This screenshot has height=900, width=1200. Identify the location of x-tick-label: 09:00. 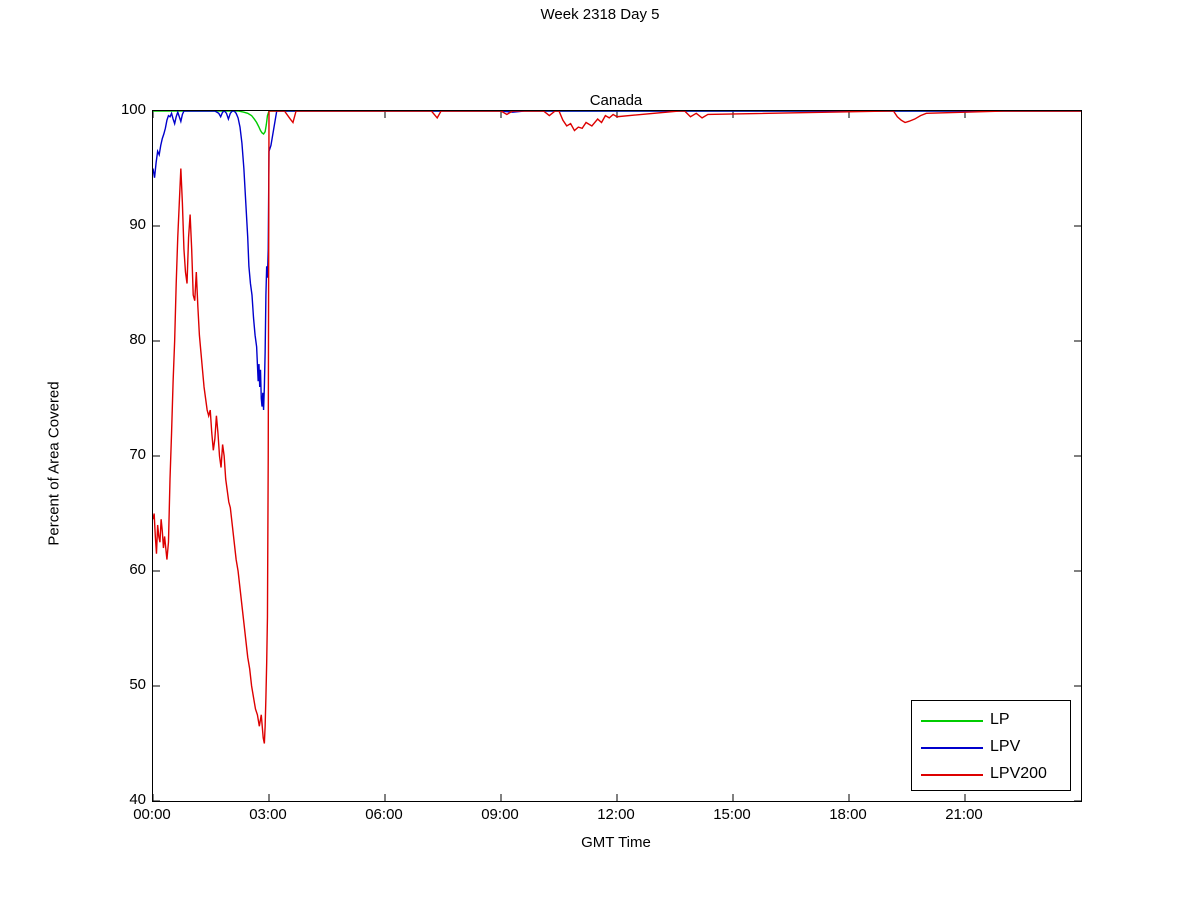
(500, 814).